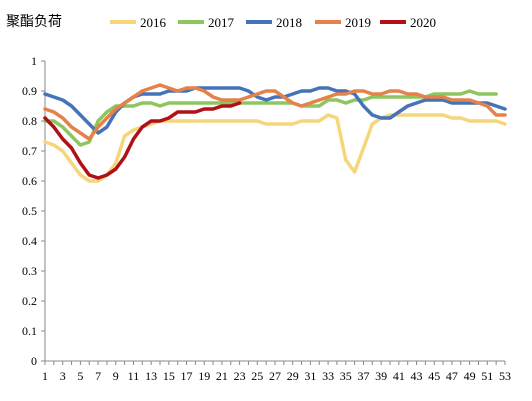 This screenshot has width=532, height=401. I want to click on legend: 2016 2017 2018 2019 2020, so click(273, 22).